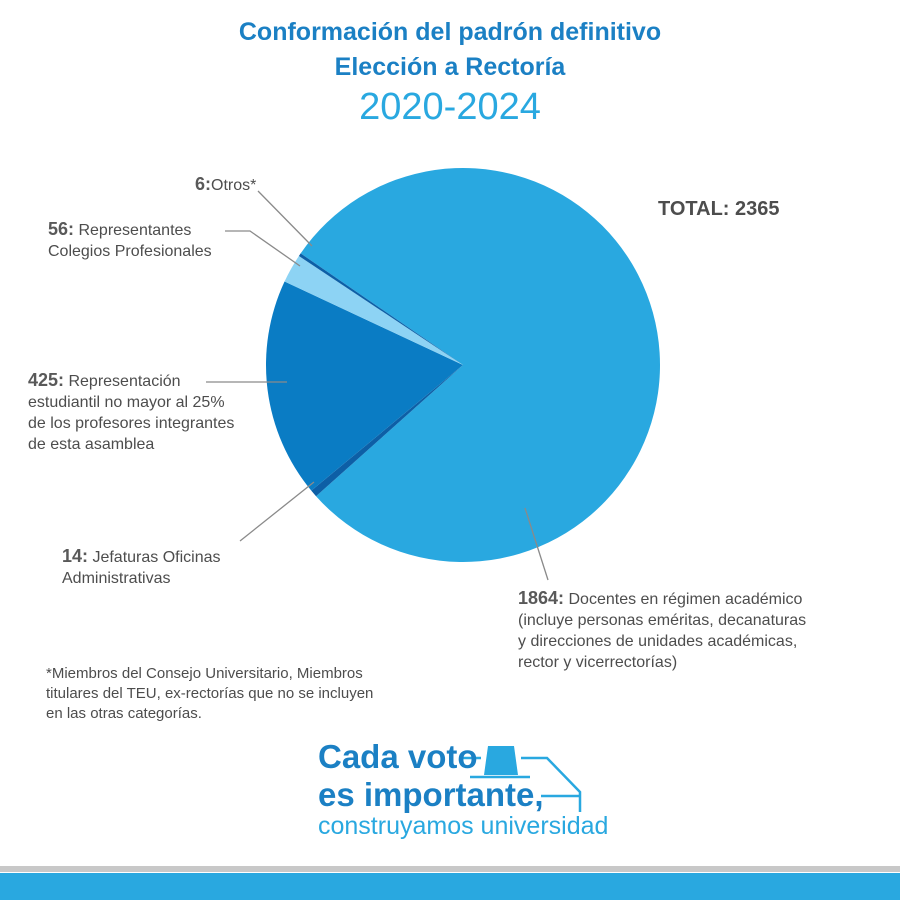  What do you see at coordinates (683, 599) in the screenshot?
I see `label-docentes-line1: Docentes en régimen académico` at bounding box center [683, 599].